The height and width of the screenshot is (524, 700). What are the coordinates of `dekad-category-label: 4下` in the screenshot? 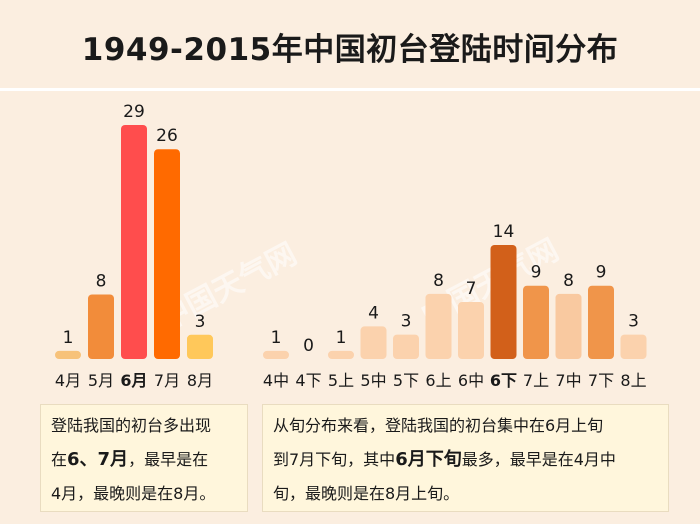 It's located at (308, 380).